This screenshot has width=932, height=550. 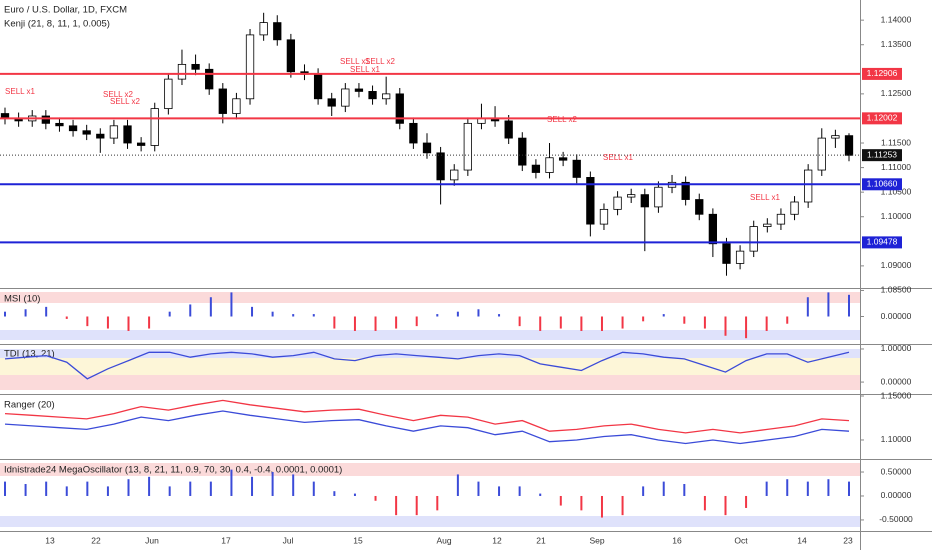 I want to click on last-price-label: 1.11253, so click(x=882, y=154).